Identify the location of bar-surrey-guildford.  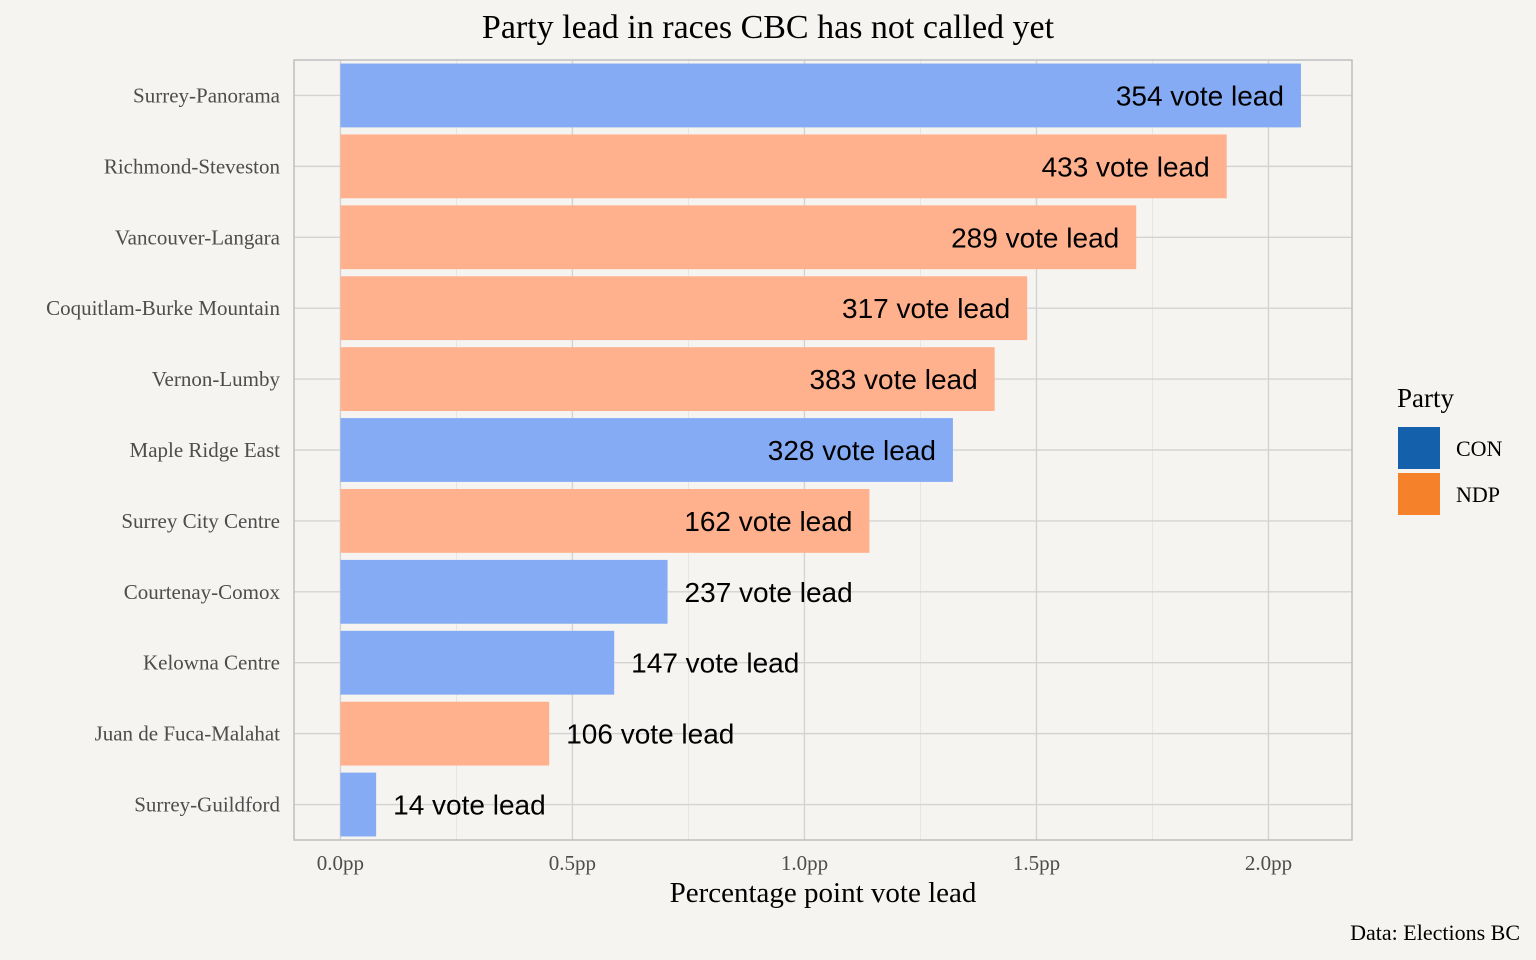
(358, 804).